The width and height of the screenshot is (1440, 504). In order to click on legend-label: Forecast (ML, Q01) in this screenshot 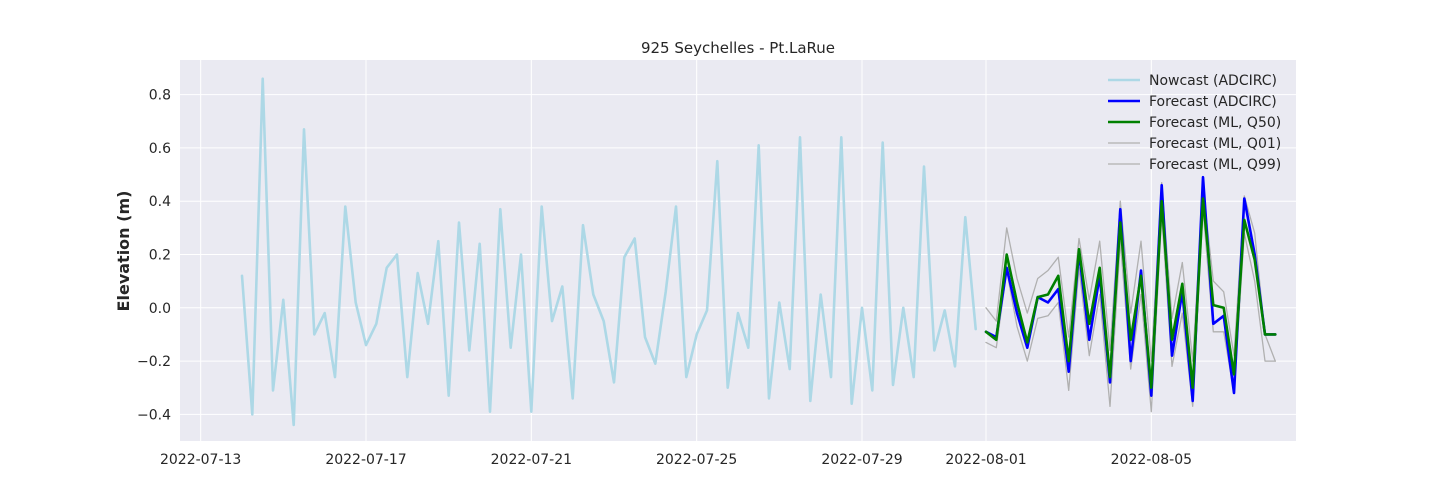, I will do `click(1215, 144)`.